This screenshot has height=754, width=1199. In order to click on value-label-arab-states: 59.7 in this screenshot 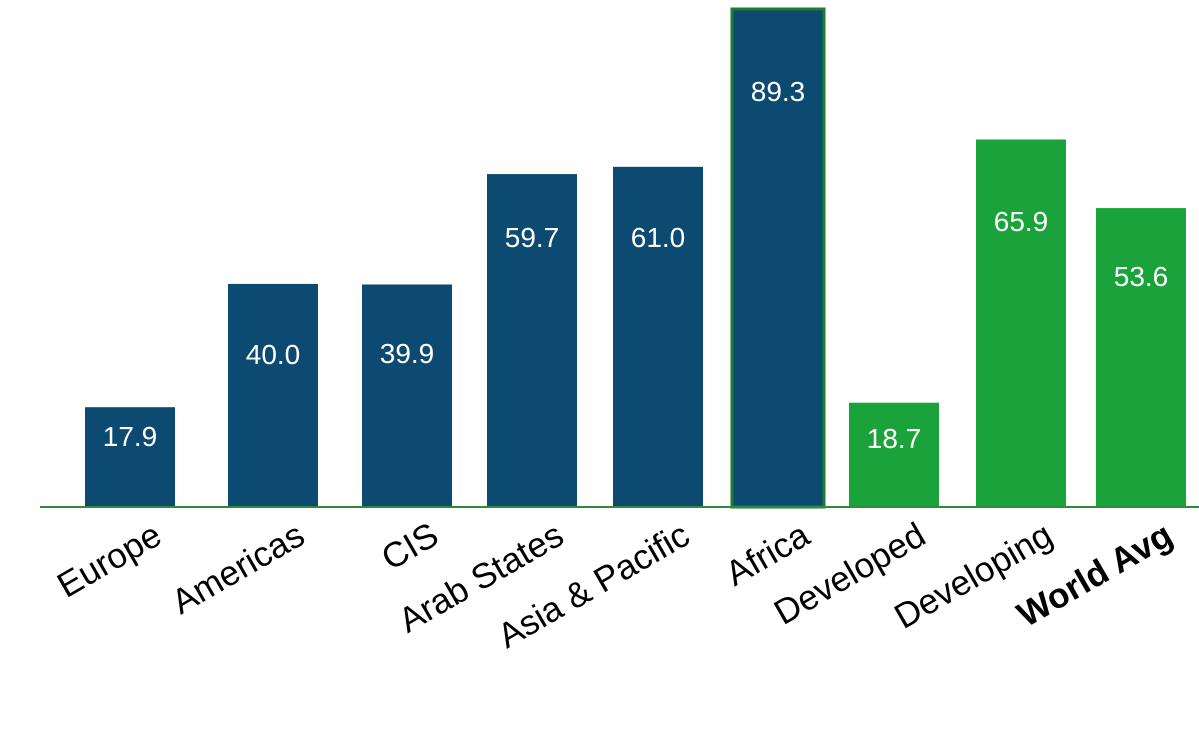, I will do `click(532, 237)`.